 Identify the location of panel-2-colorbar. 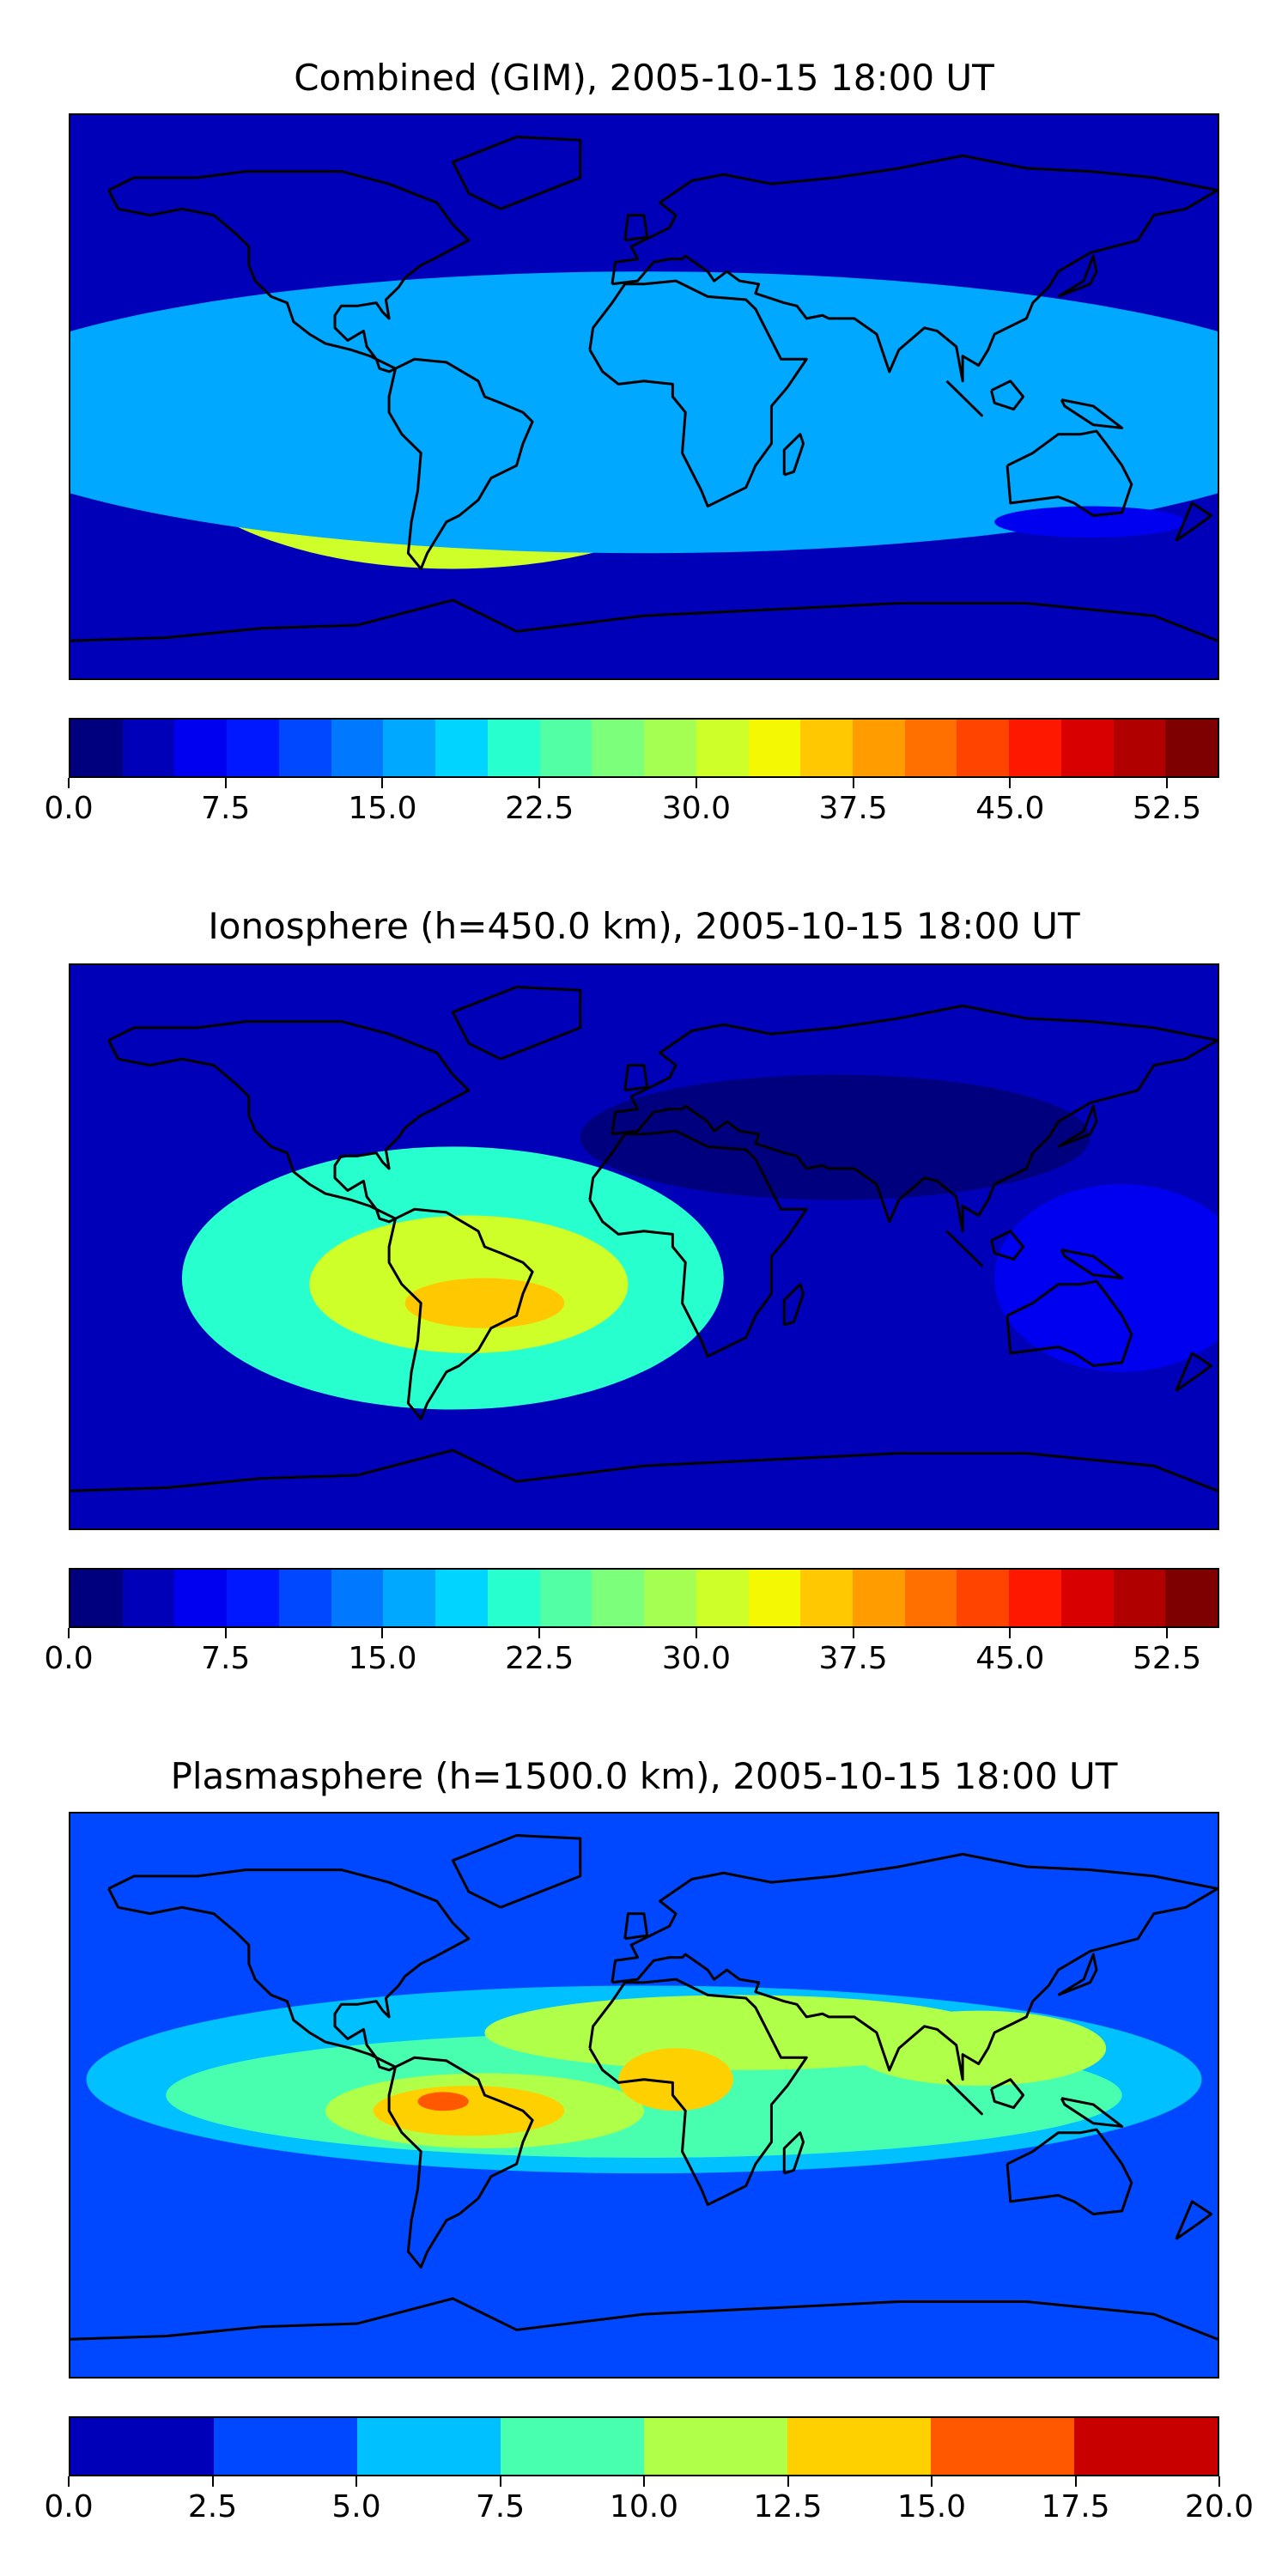
(644, 1598).